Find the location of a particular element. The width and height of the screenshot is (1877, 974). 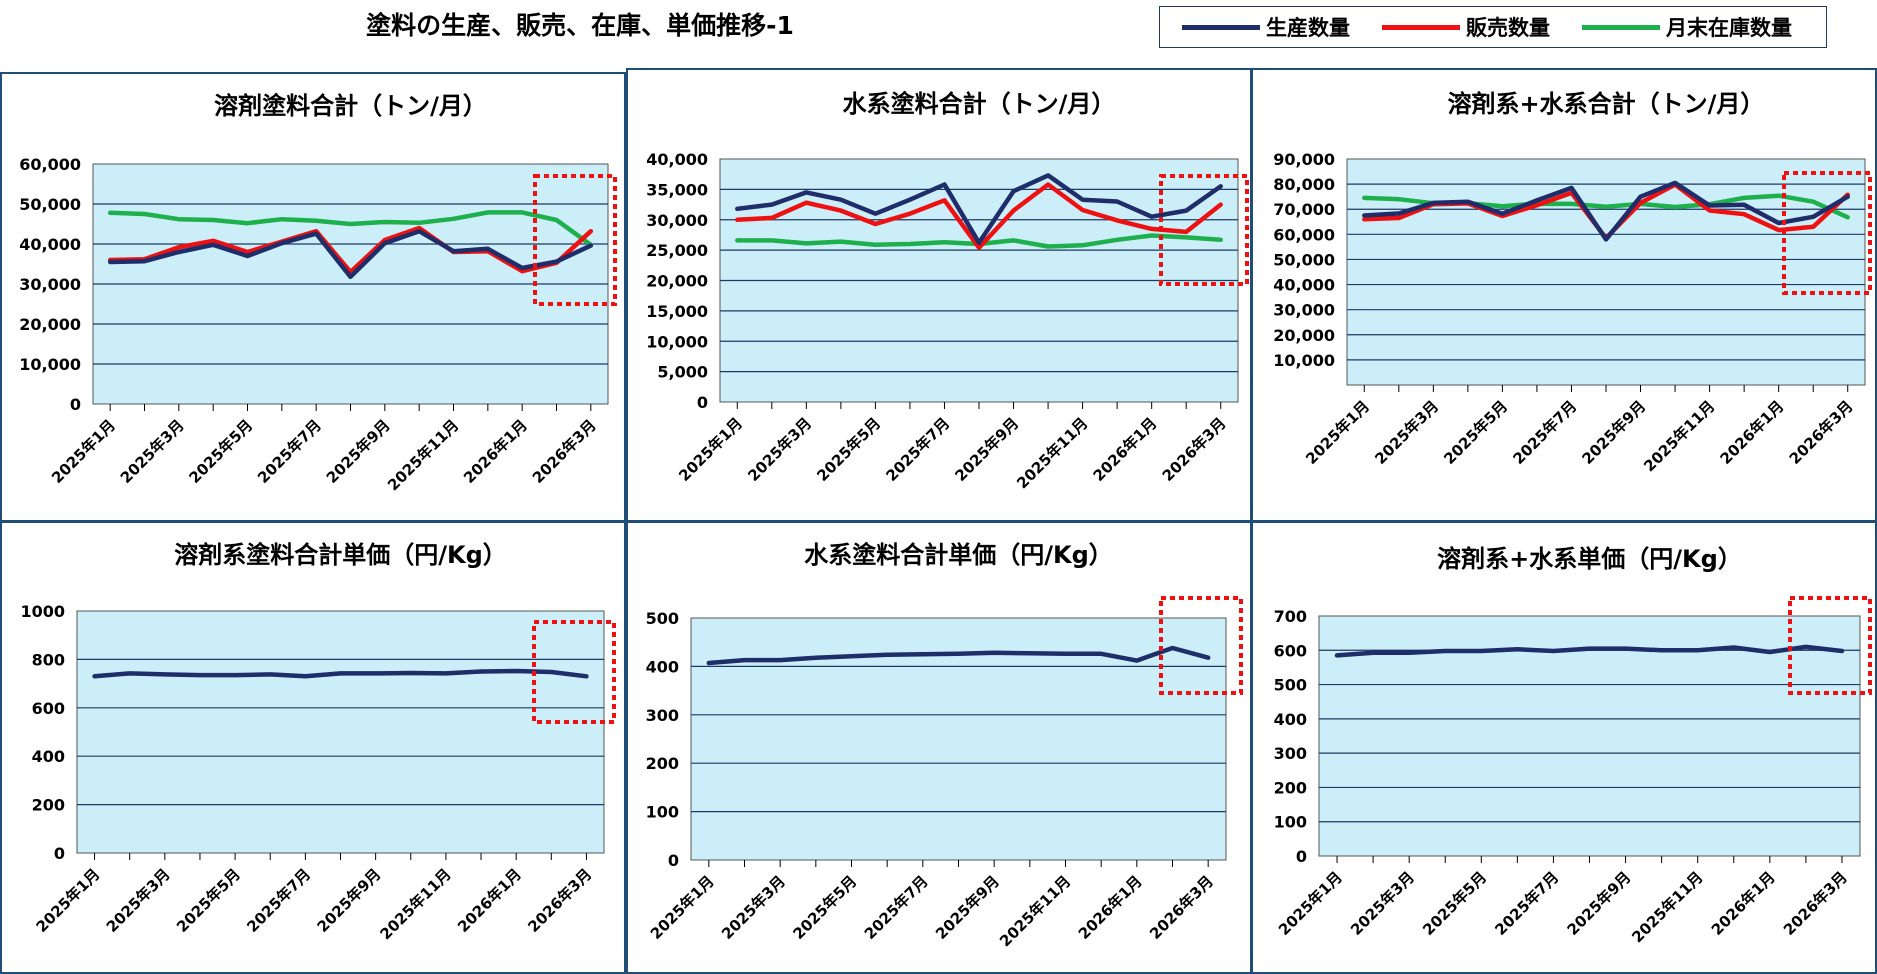

legend-item-production: 生産数量 is located at coordinates (1266, 27).